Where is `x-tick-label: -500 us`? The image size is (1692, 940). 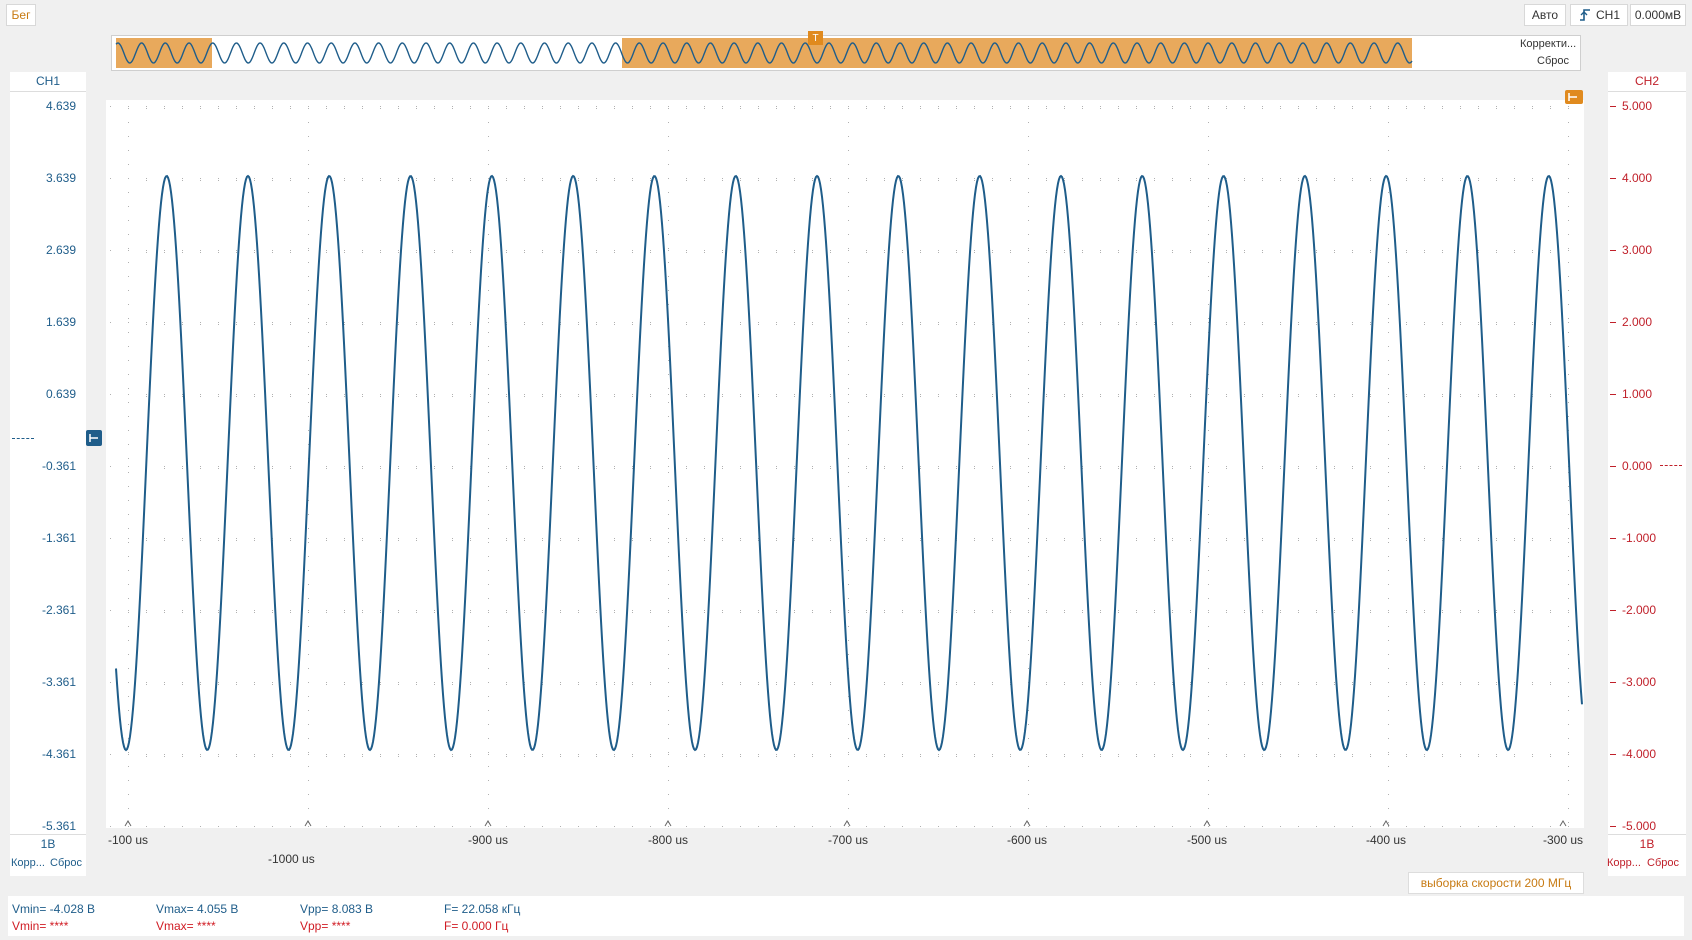 x-tick-label: -500 us is located at coordinates (1207, 840).